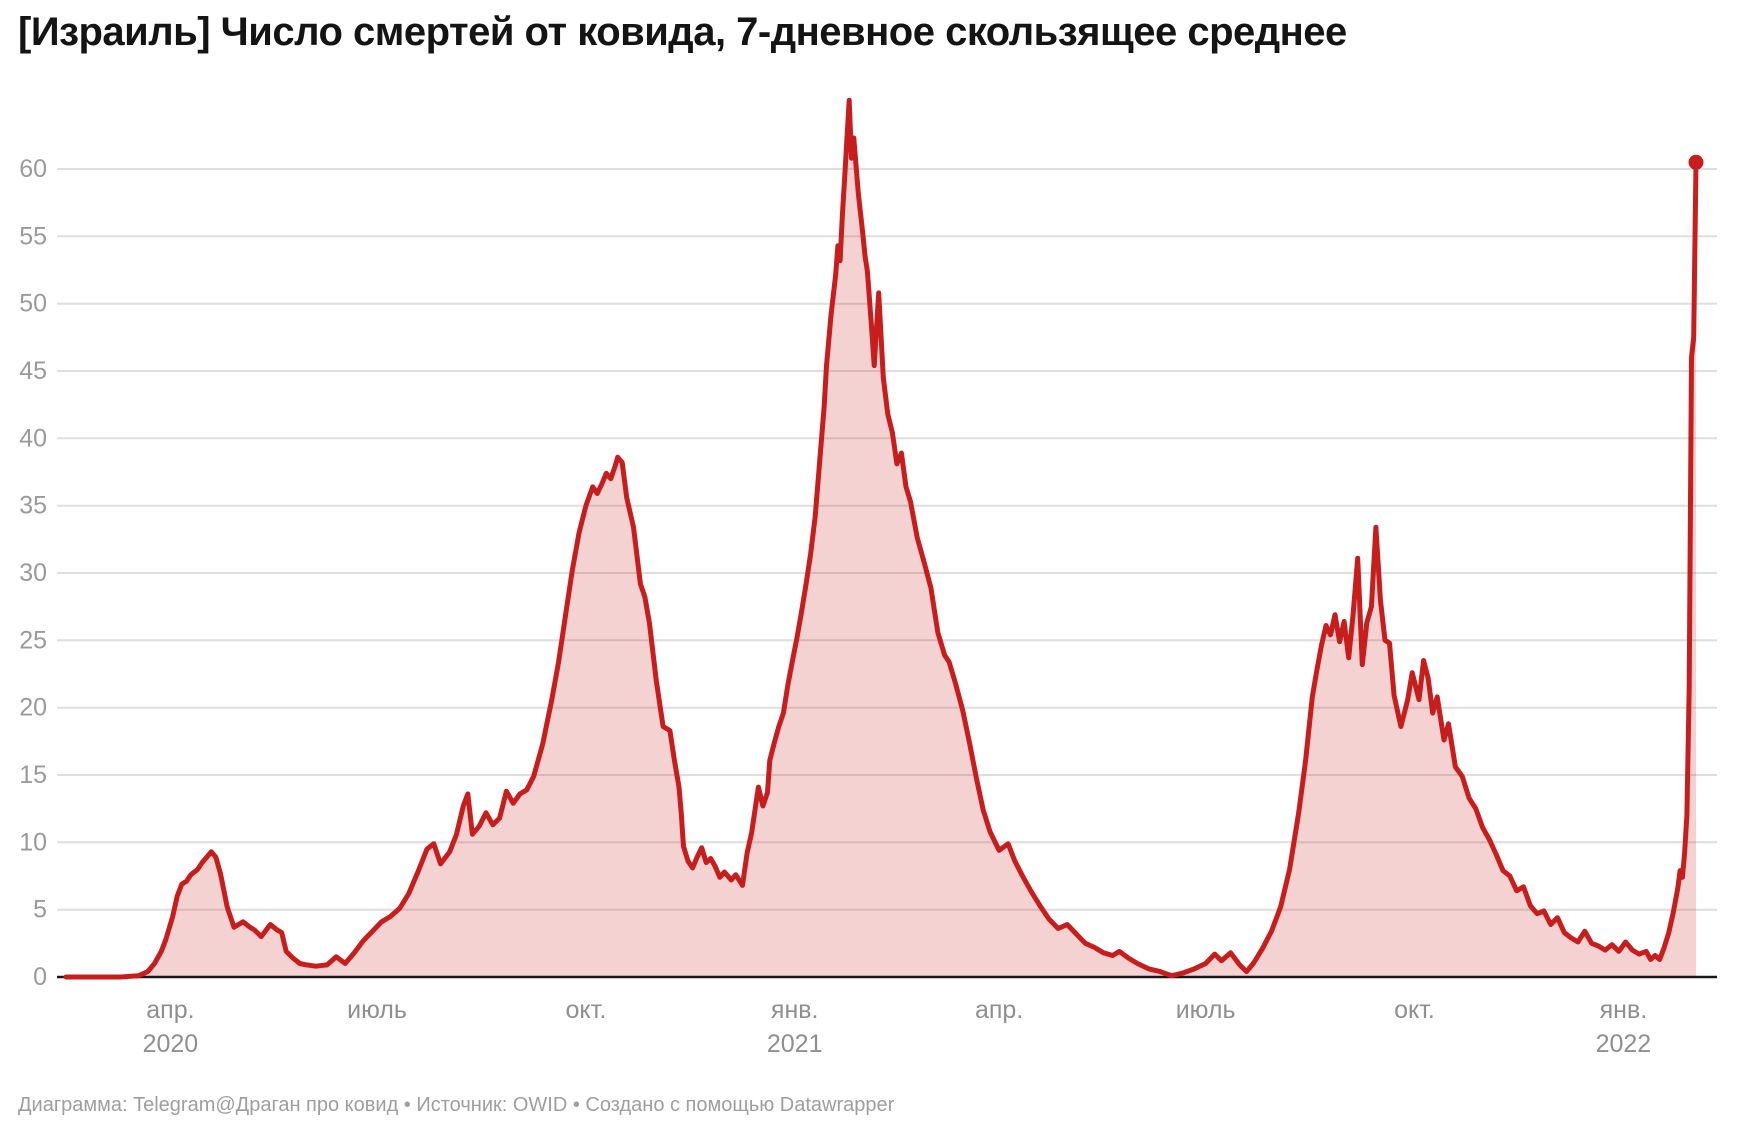 This screenshot has height=1140, width=1740. Describe the element at coordinates (33, 640) in the screenshot. I see `svg-text: 25` at that location.